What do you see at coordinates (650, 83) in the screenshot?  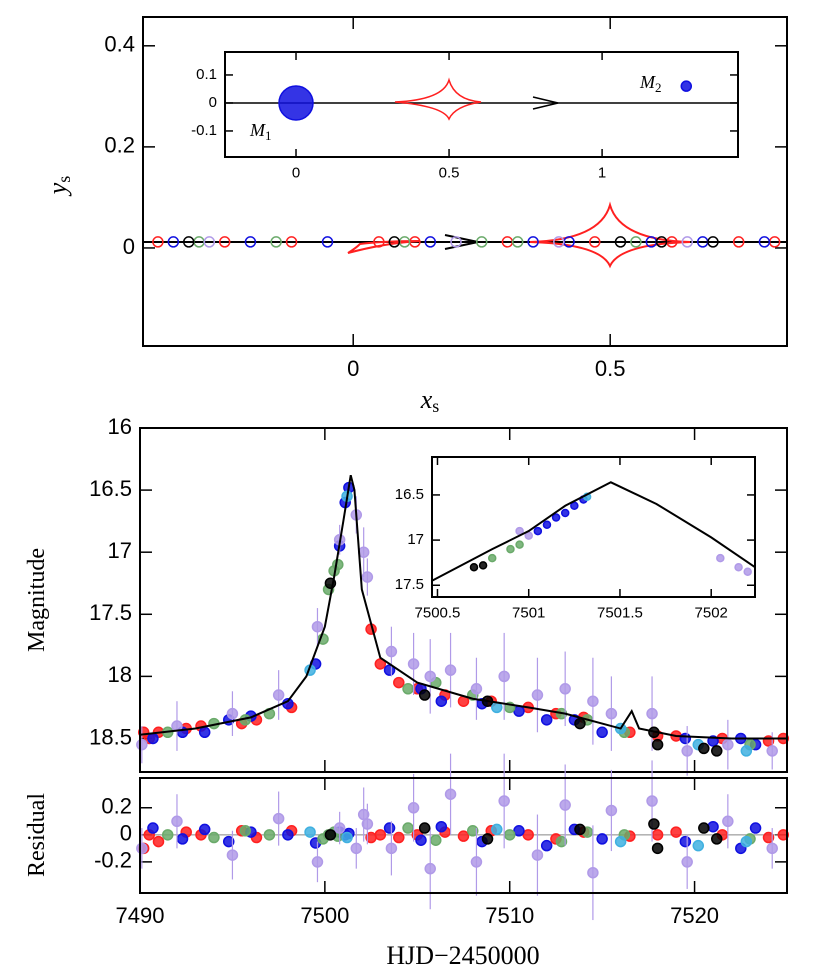 I see `annotation: M2` at bounding box center [650, 83].